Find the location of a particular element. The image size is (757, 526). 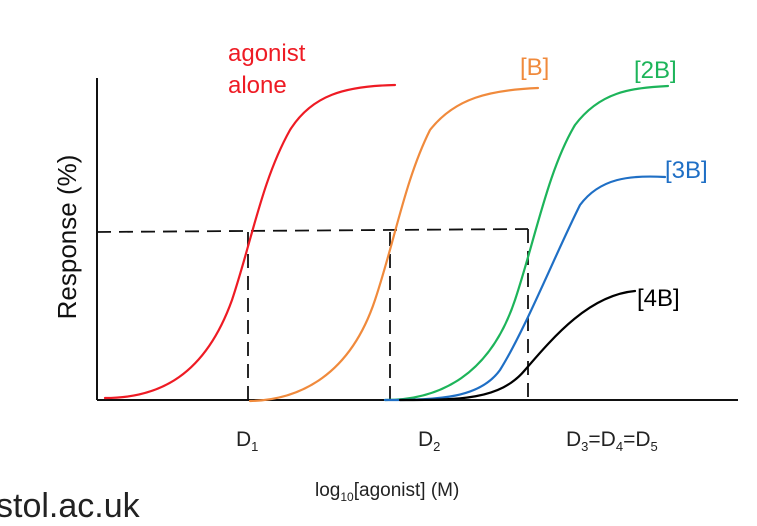

d3-sub: 3 is located at coordinates (584, 446).